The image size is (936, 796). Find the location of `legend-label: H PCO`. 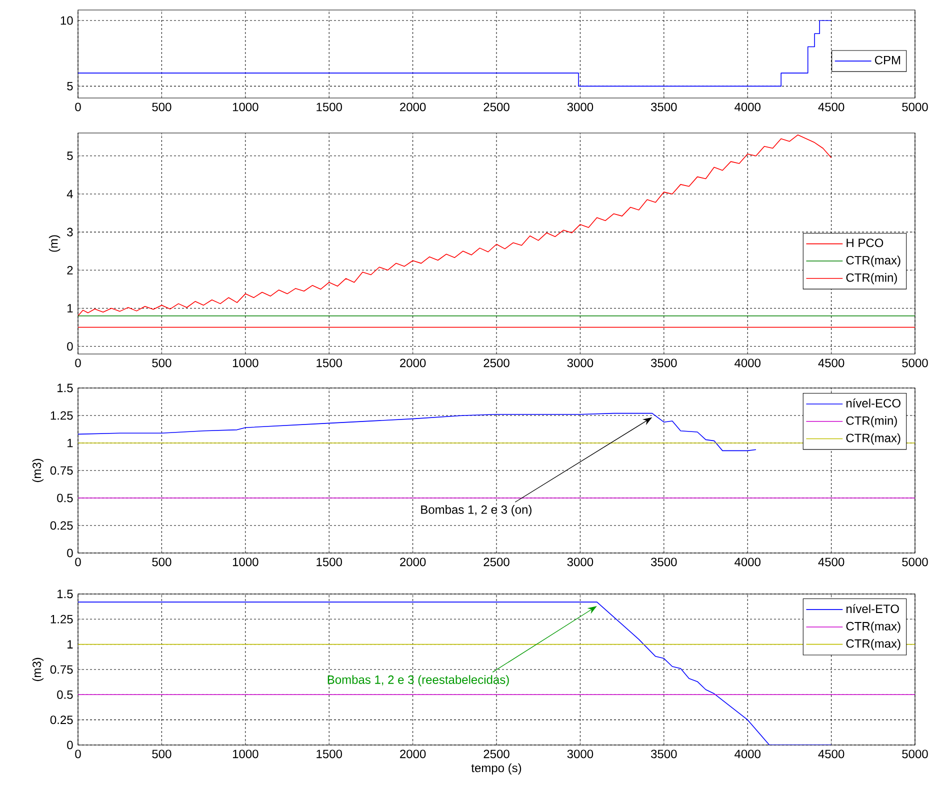

legend-label: H PCO is located at coordinates (865, 243).